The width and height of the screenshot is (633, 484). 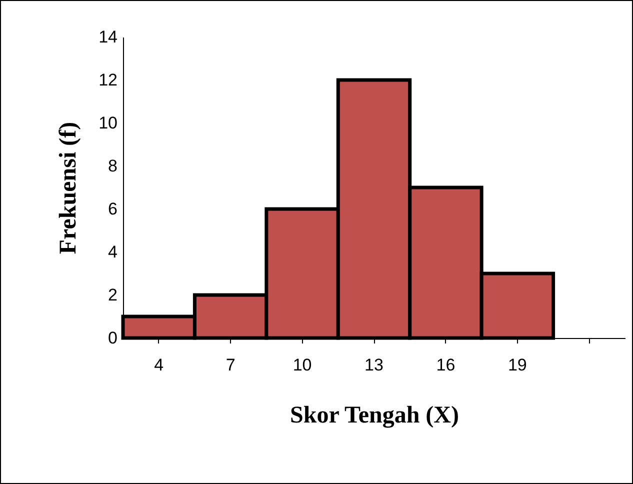 I want to click on x-tick-label: 16, so click(x=446, y=365).